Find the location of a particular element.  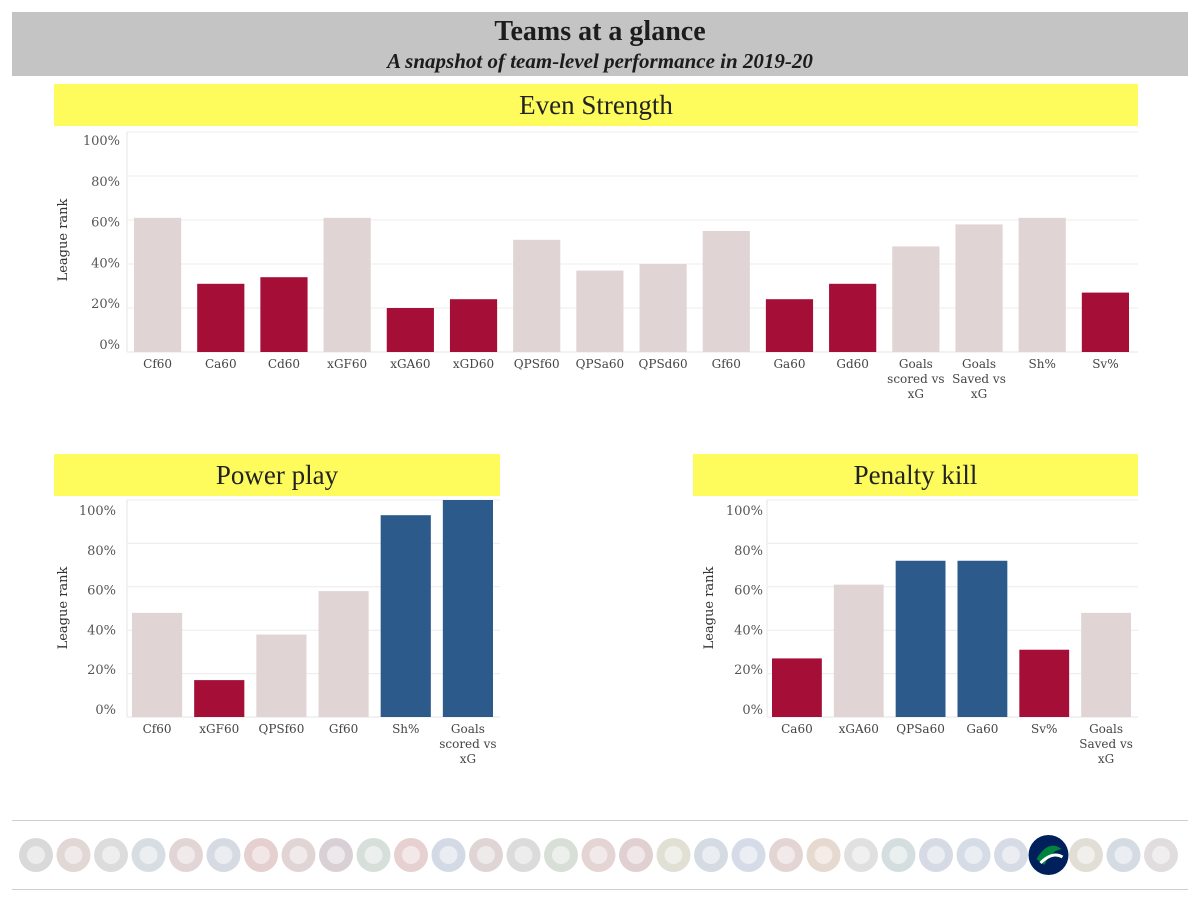

logo-st-louis-blues-icon is located at coordinates (936, 855).